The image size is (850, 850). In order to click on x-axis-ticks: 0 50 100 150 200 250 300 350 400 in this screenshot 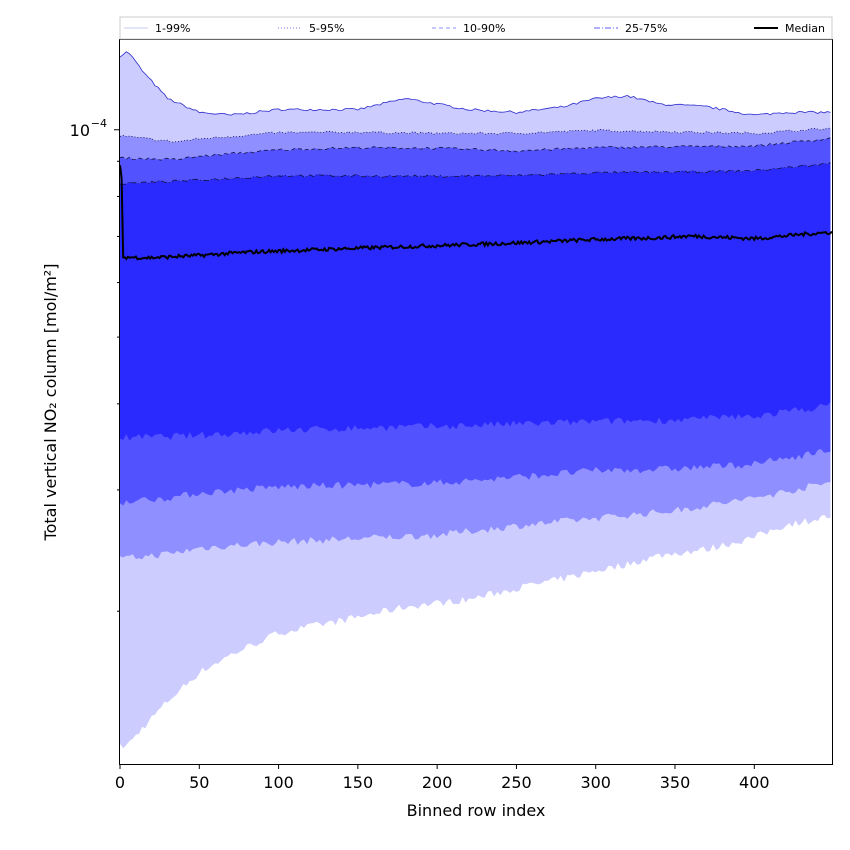, I will do `click(442, 778)`.